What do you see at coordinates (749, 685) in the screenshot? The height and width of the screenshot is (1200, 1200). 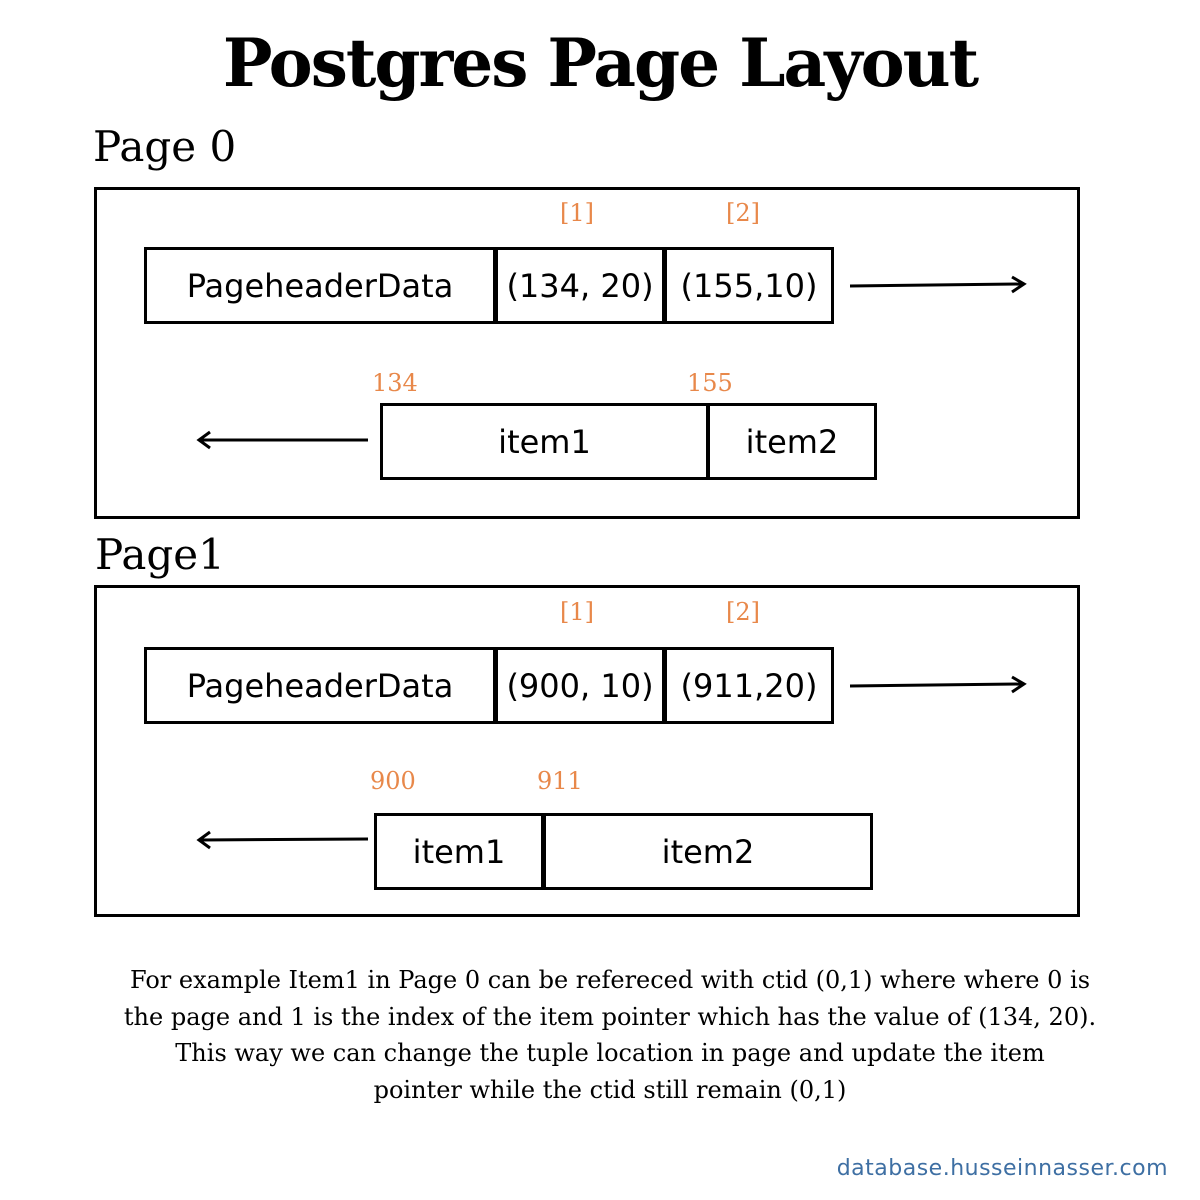 I see `item-pointer-2: (911,20)` at bounding box center [749, 685].